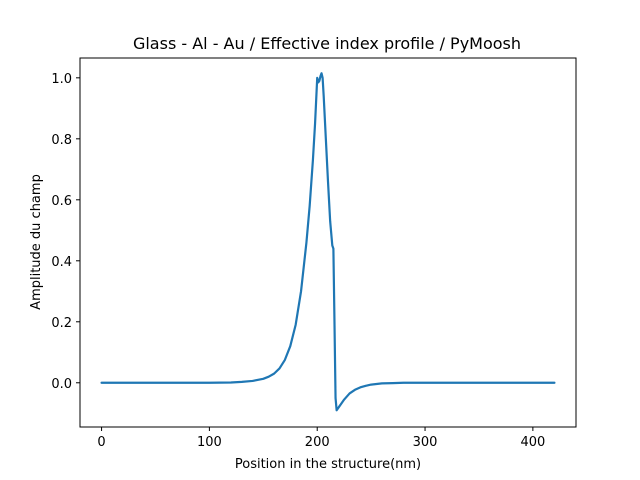  Describe the element at coordinates (209, 442) in the screenshot. I see `x-tick-label: 100` at that location.